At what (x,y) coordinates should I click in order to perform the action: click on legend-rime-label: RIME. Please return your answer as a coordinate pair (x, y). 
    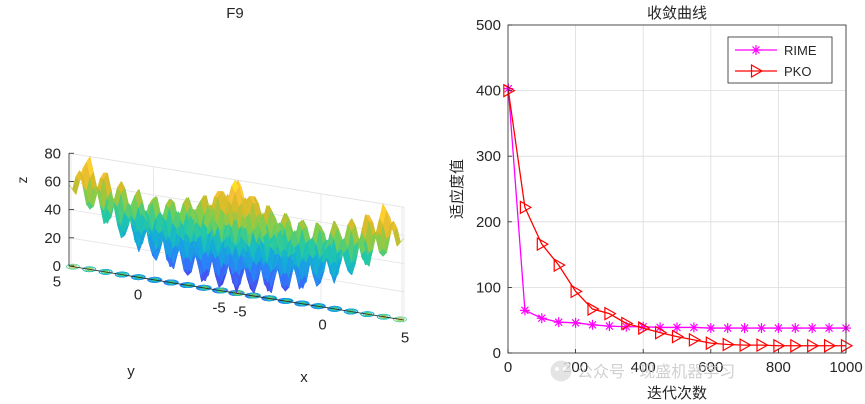
    Looking at the image, I should click on (800, 50).